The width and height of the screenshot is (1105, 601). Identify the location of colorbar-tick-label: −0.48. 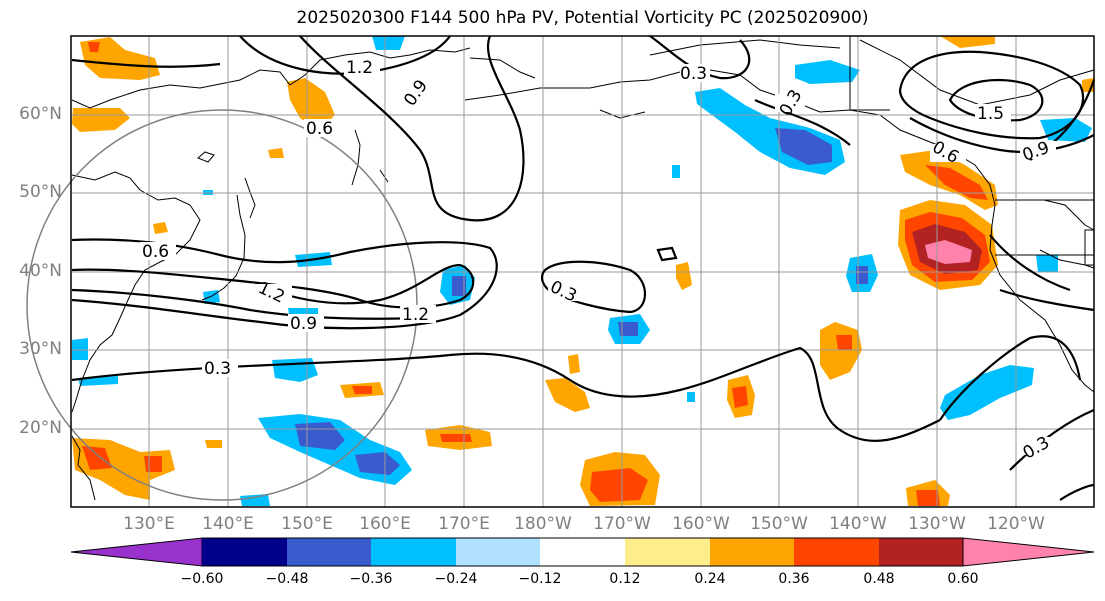
(287, 579).